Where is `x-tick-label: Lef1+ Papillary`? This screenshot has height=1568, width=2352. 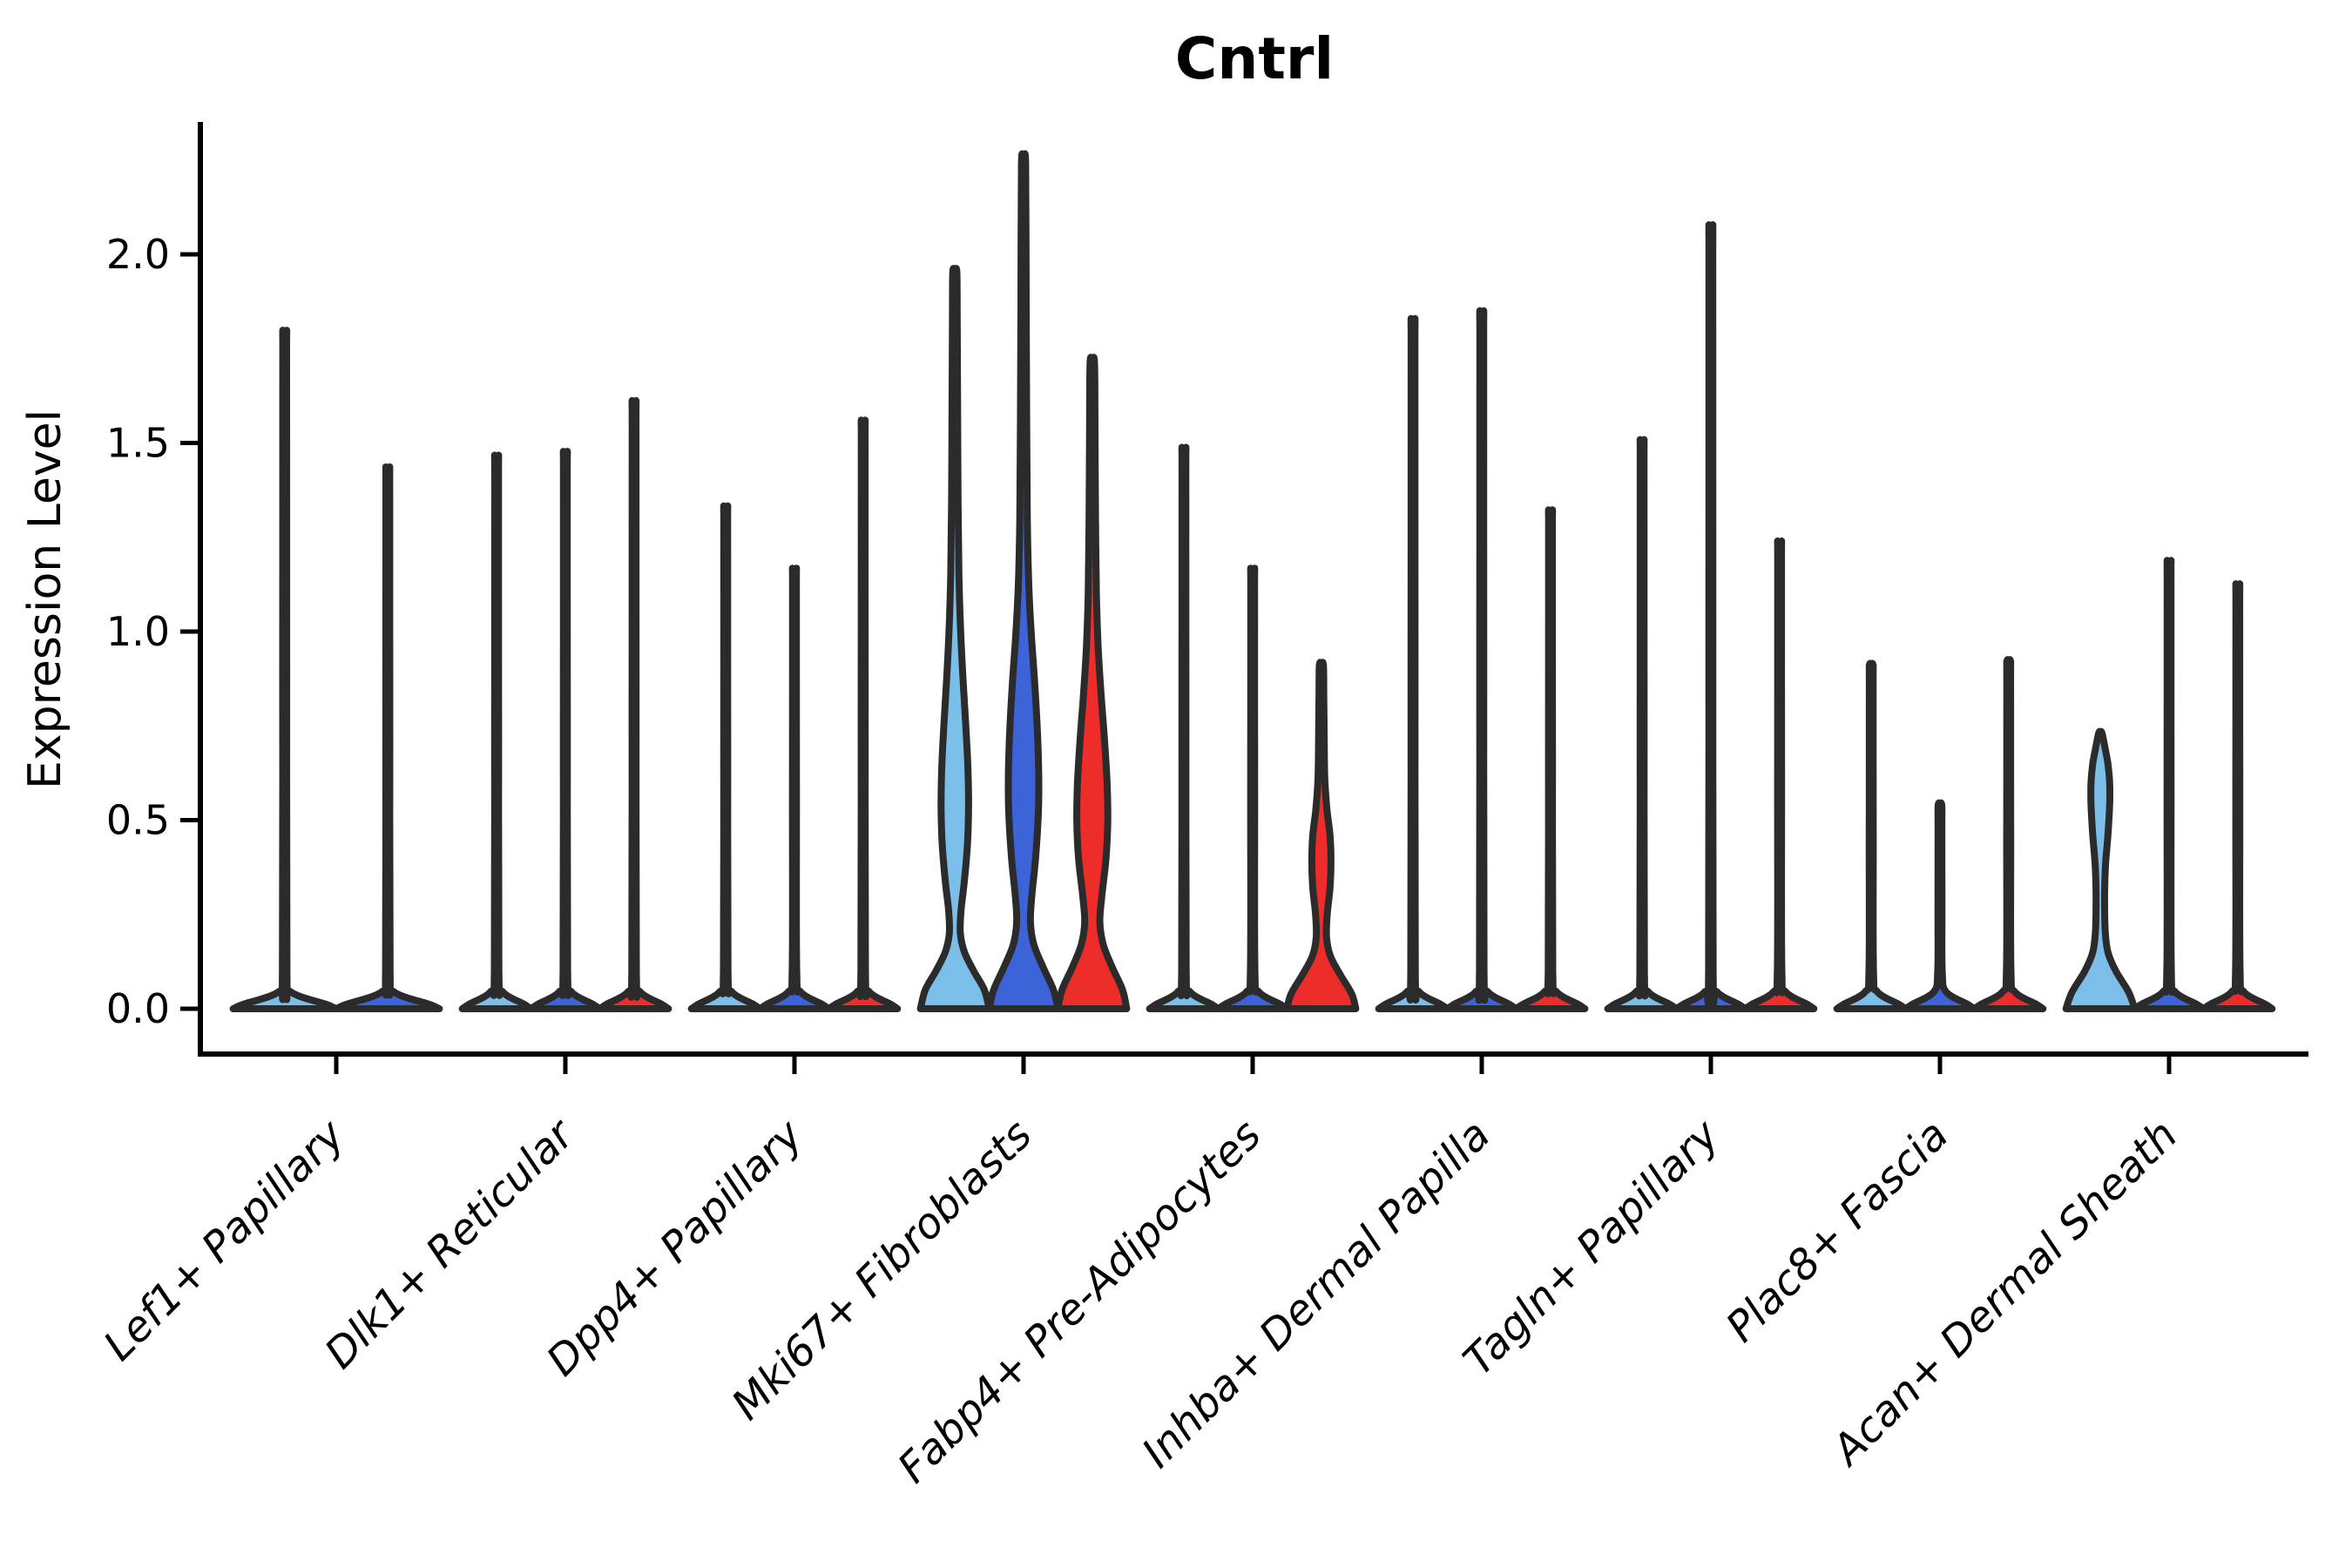
x-tick-label: Lef1+ Papillary is located at coordinates (225, 1240).